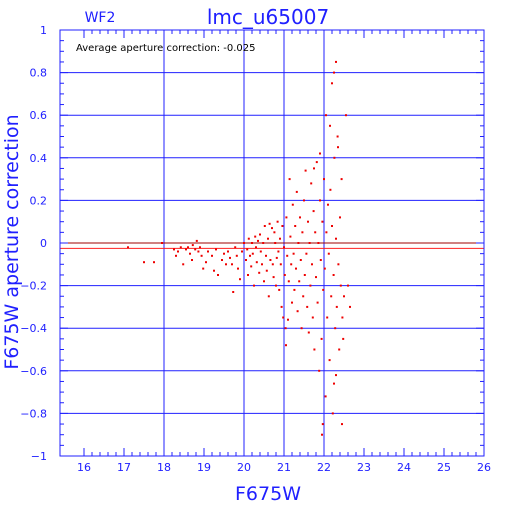  I want to click on x-tick-label: 23, so click(364, 467).